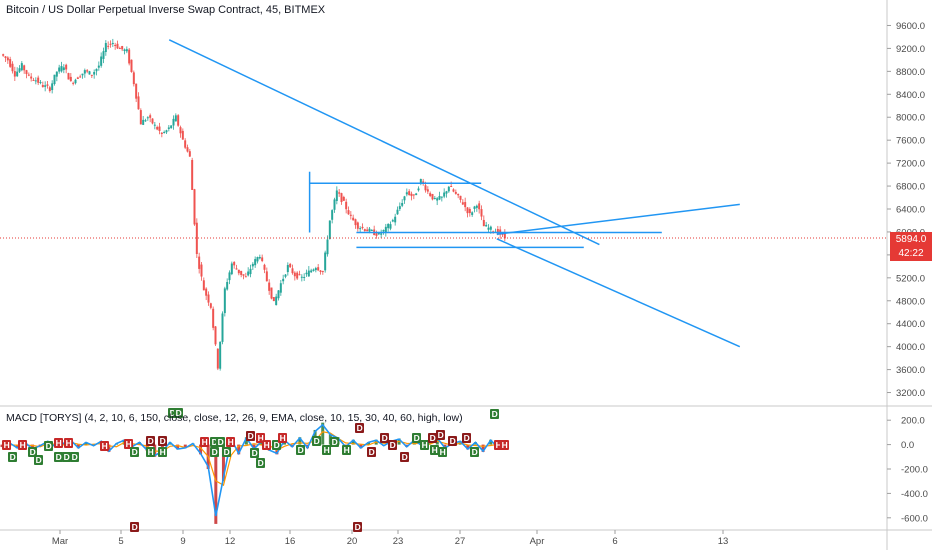 This screenshot has width=932, height=550. Describe the element at coordinates (537, 541) in the screenshot. I see `time-tick-label: Apr` at that location.